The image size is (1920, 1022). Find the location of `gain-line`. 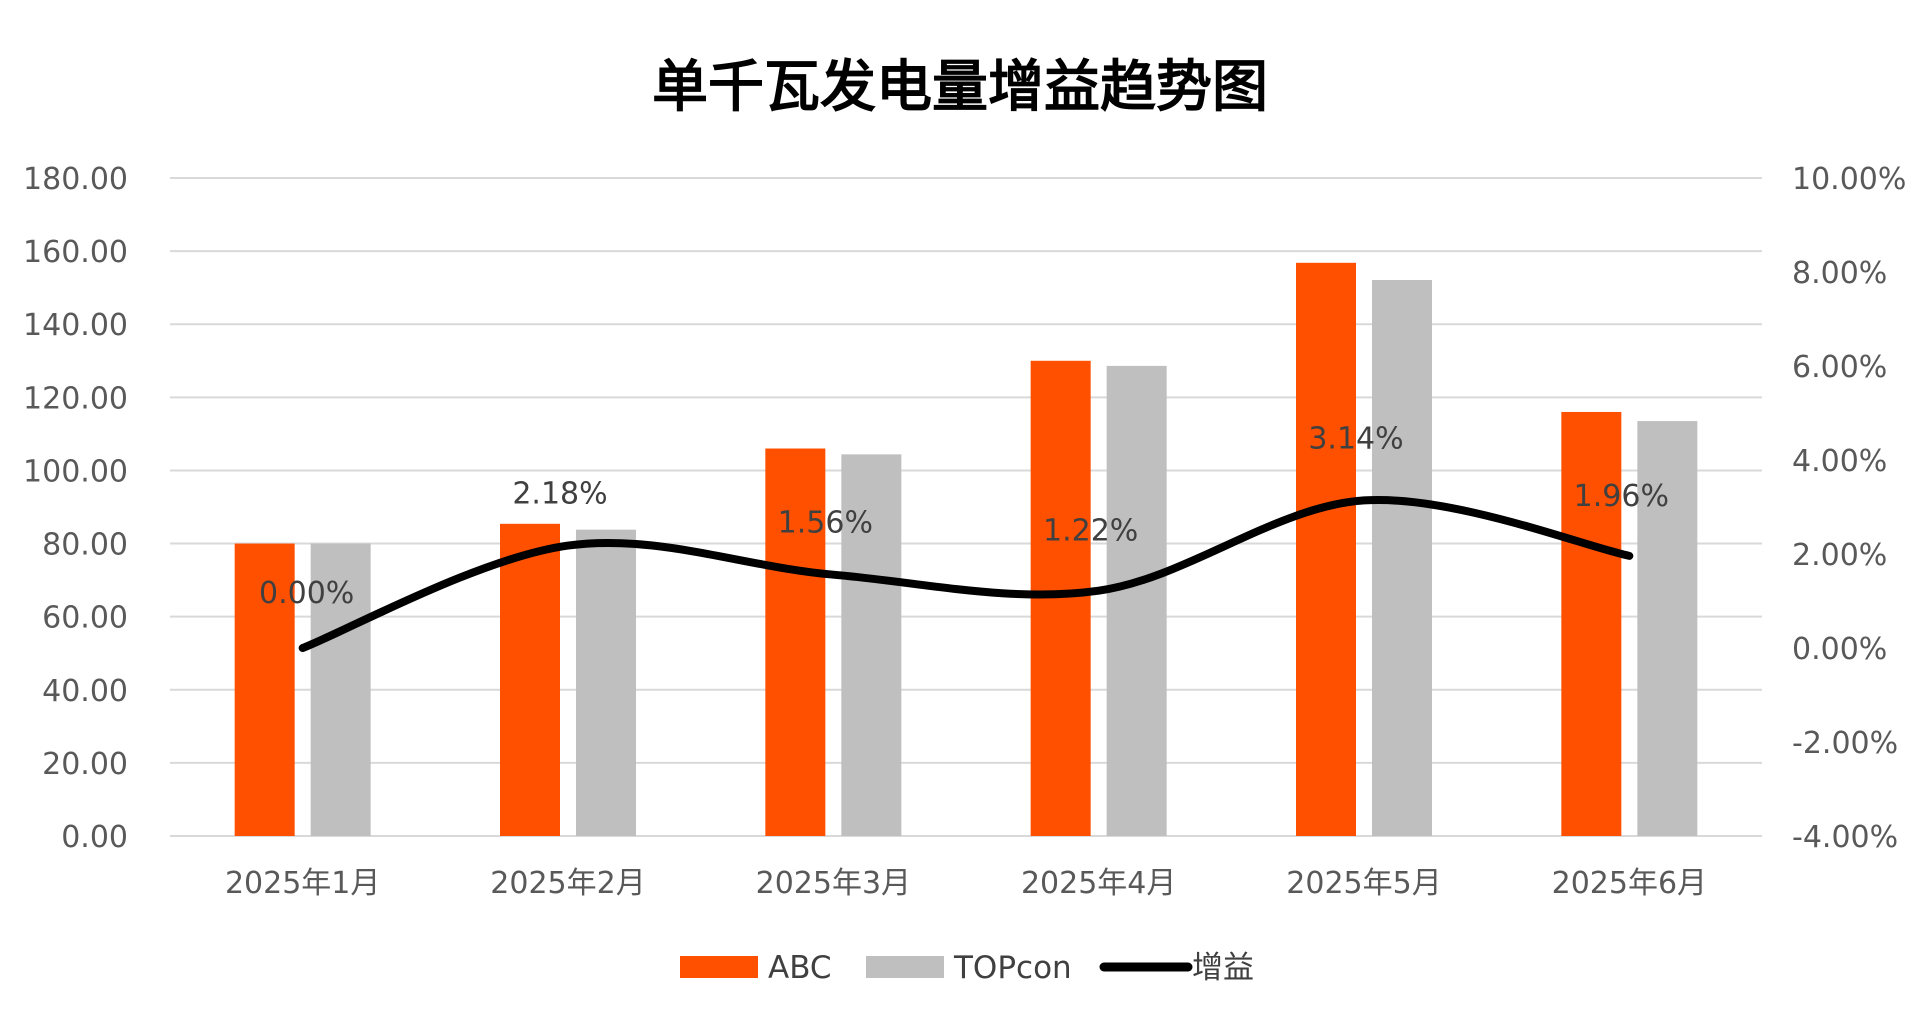

gain-line is located at coordinates (966, 573).